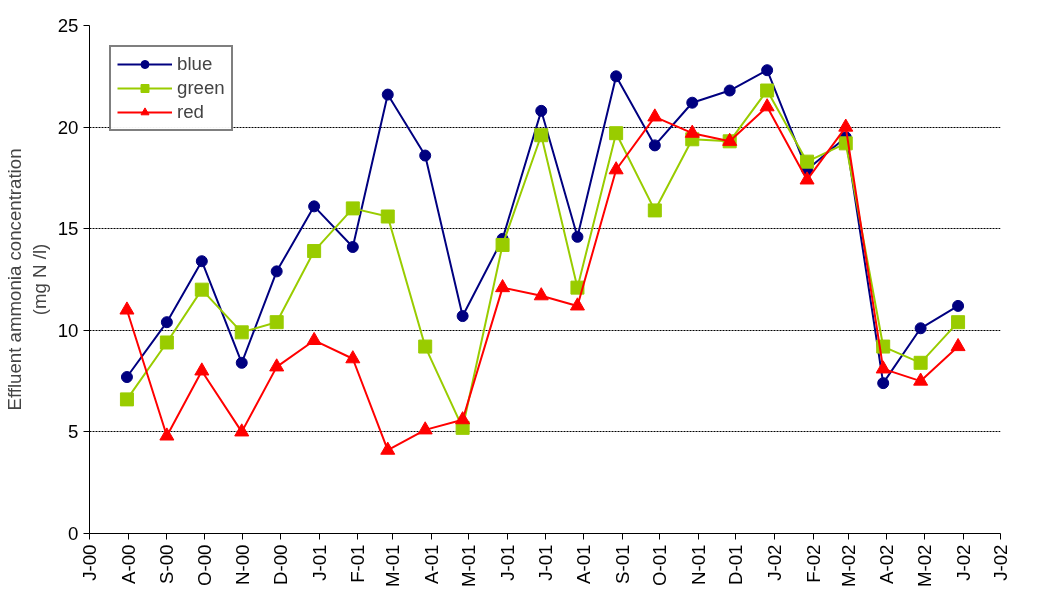 The height and width of the screenshot is (595, 1040). Describe the element at coordinates (26, 279) in the screenshot. I see `y-axis-title: Effluent ammonia concentration (mg N /l)` at that location.